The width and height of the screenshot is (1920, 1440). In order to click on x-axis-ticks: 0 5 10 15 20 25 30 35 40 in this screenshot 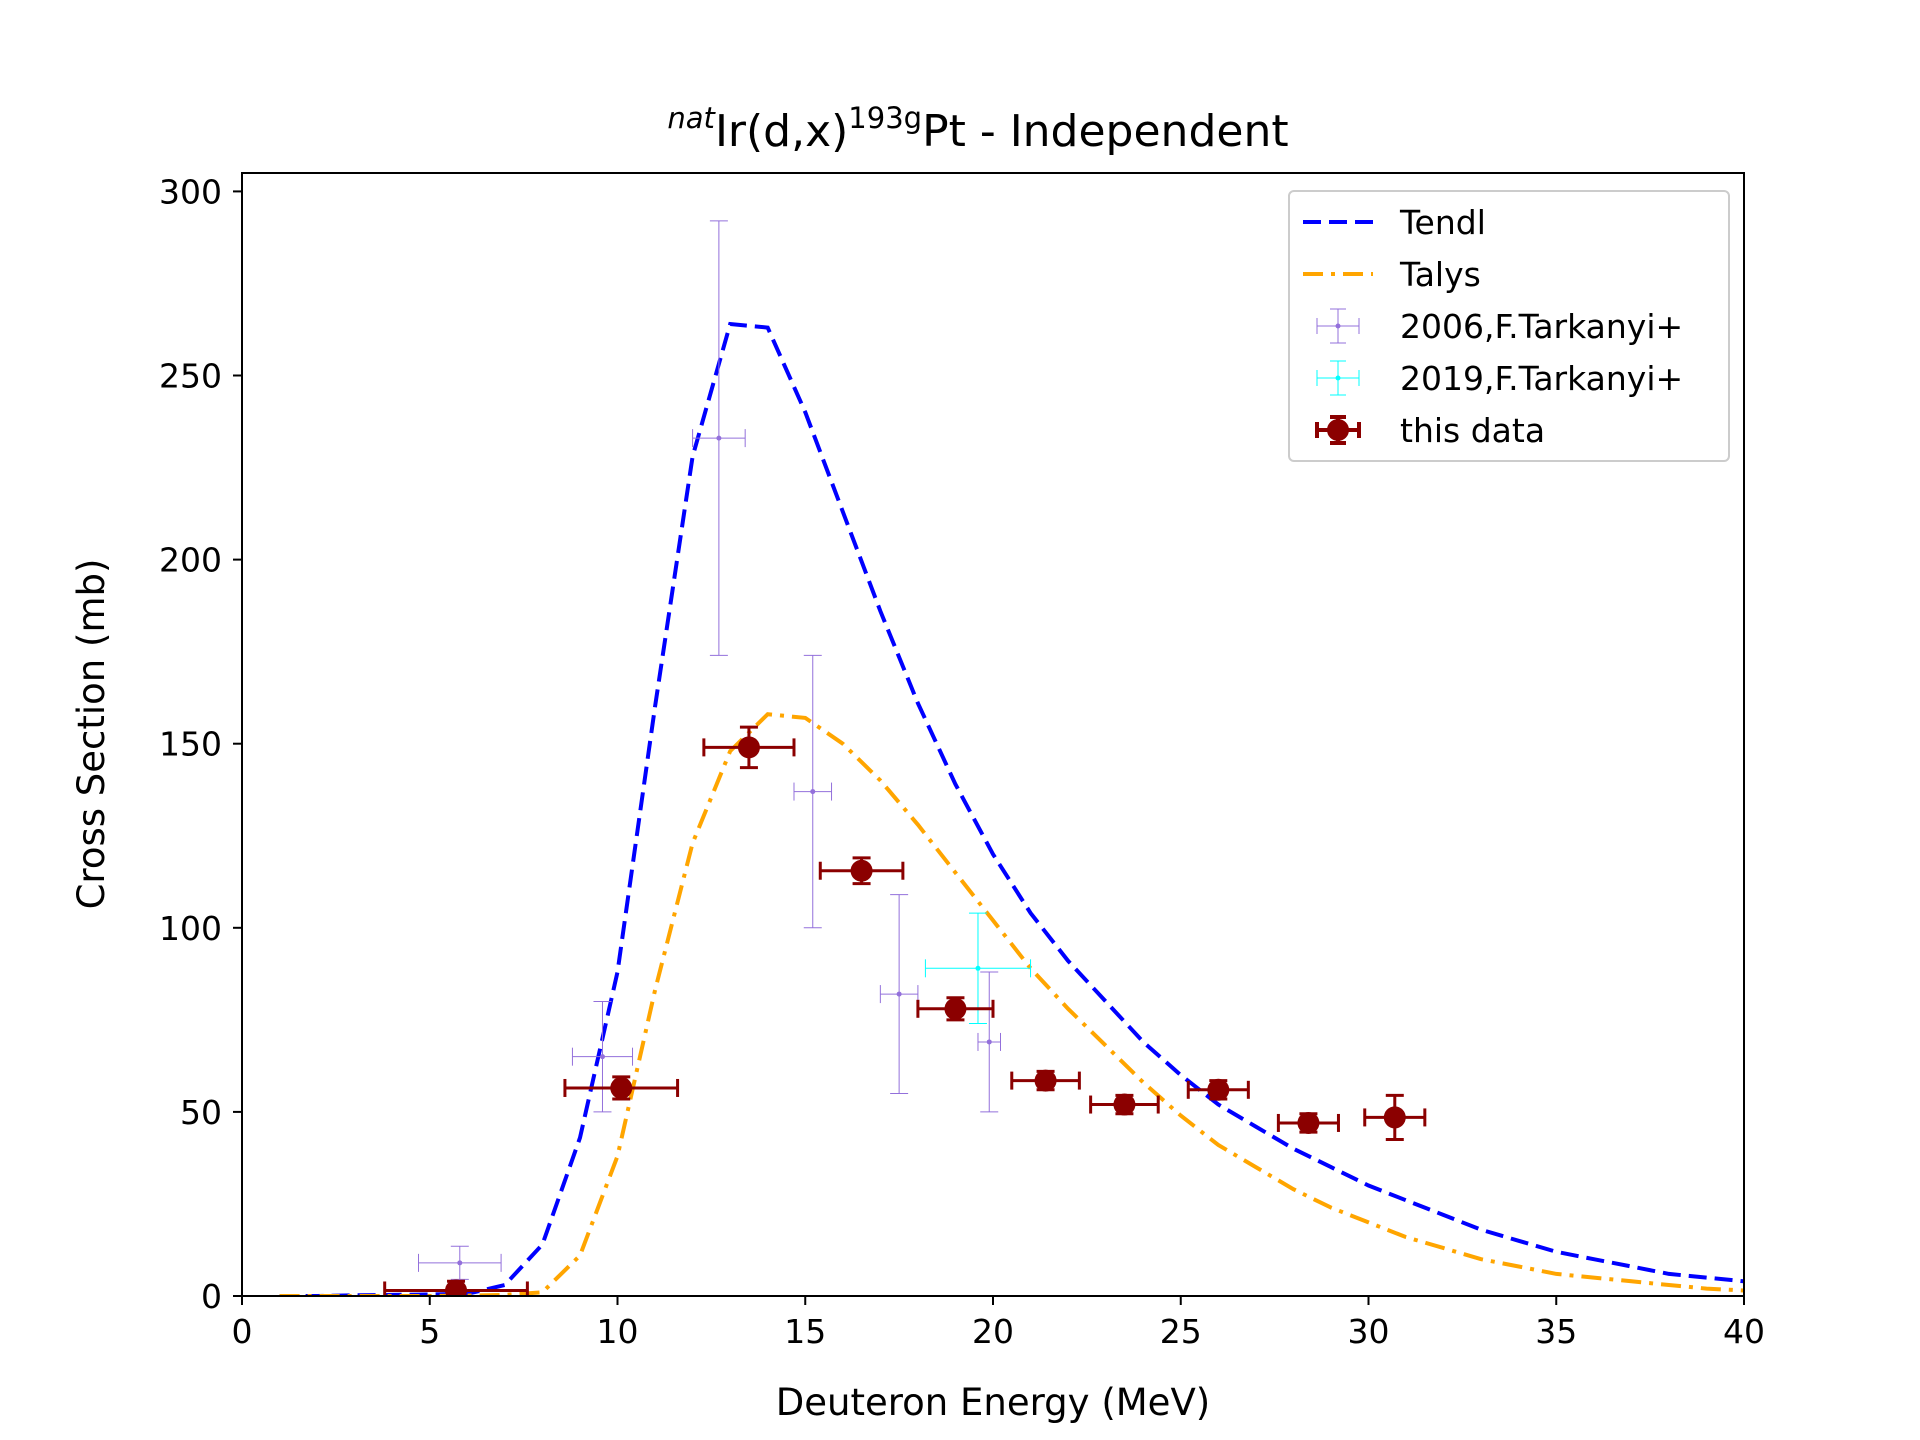, I will do `click(998, 1323)`.